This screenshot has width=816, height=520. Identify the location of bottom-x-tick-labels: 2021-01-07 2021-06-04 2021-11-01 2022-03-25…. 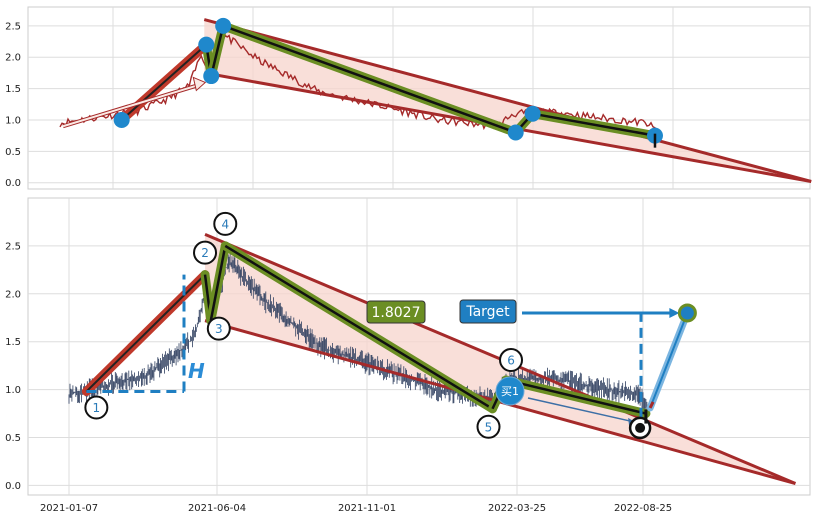
(356, 508).